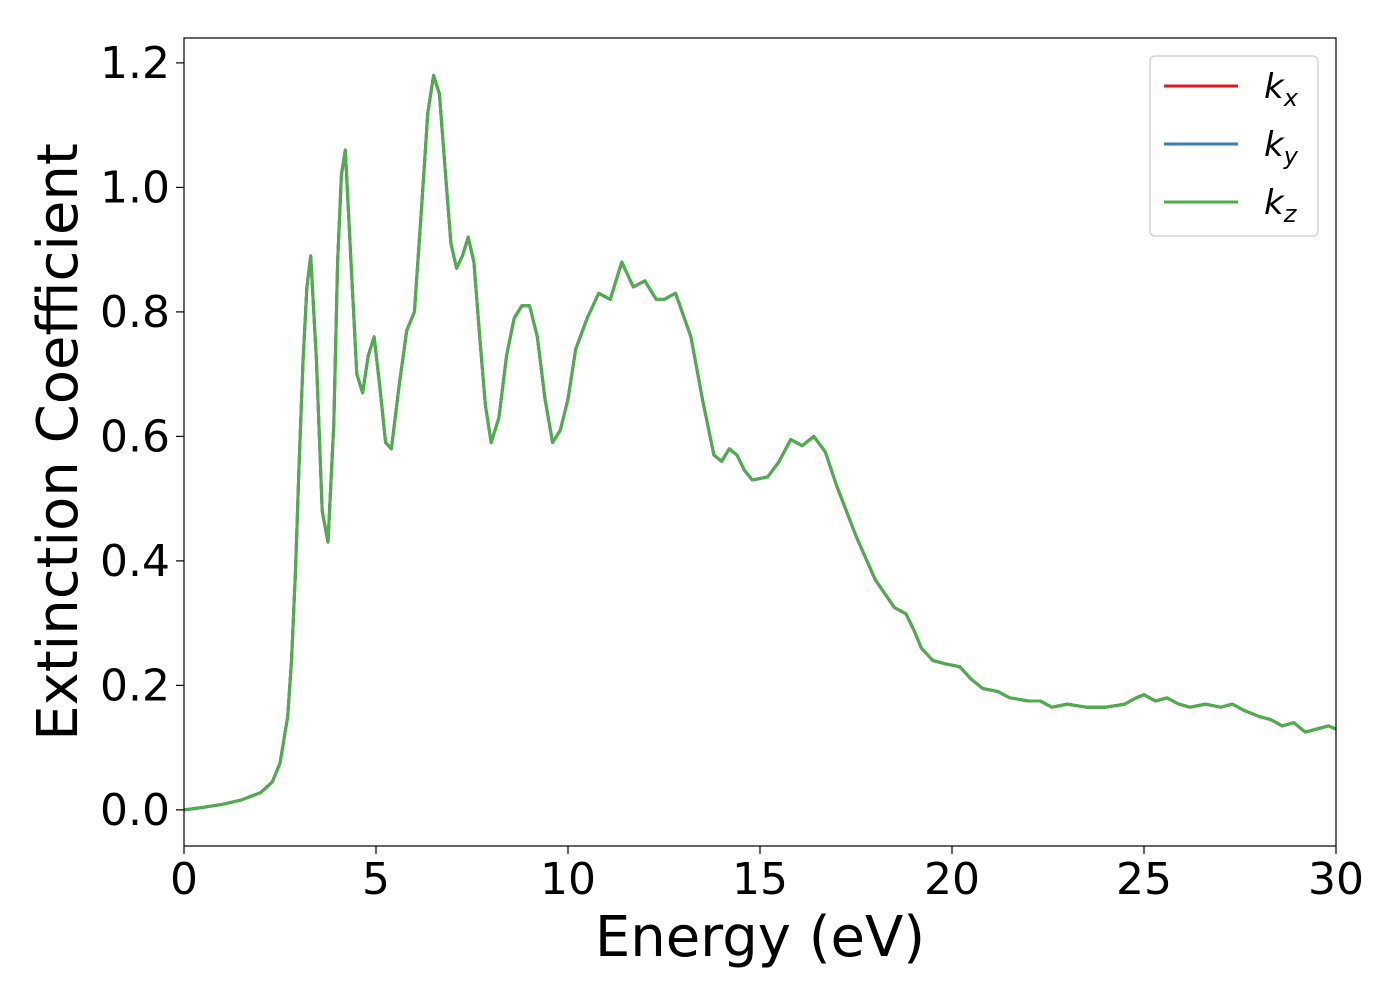  Describe the element at coordinates (1281, 205) in the screenshot. I see `legend-label: kz` at that location.